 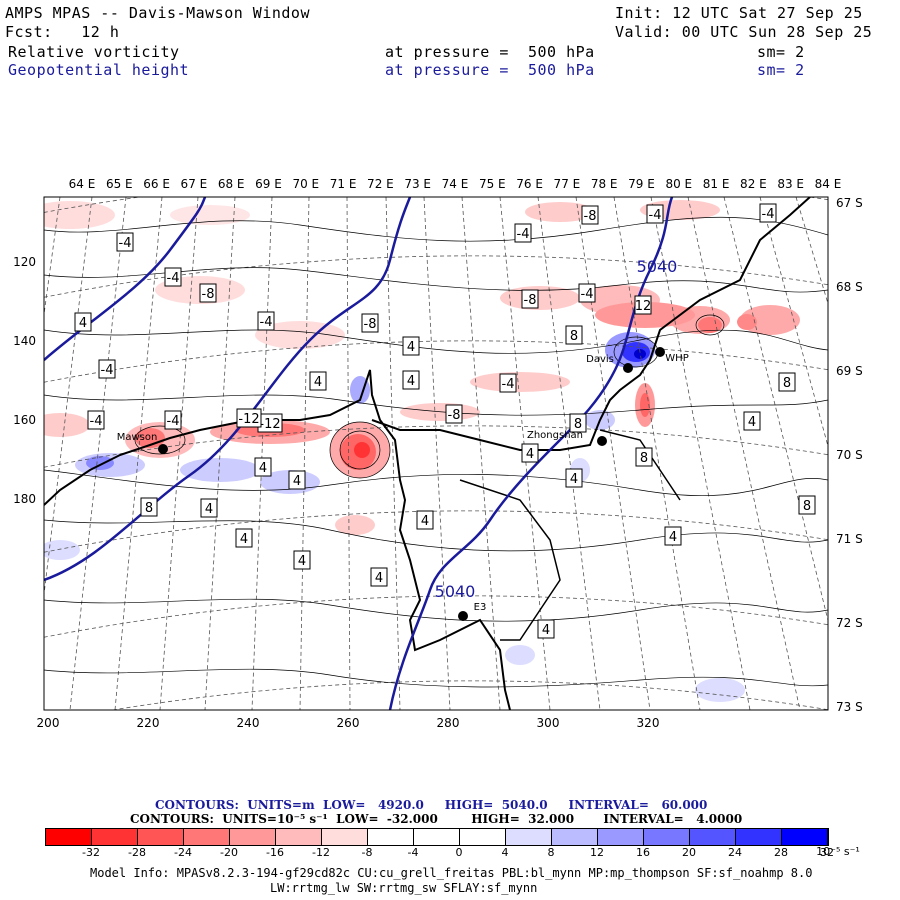 What do you see at coordinates (99, 70) in the screenshot?
I see `field2-name: Geopotential height` at bounding box center [99, 70].